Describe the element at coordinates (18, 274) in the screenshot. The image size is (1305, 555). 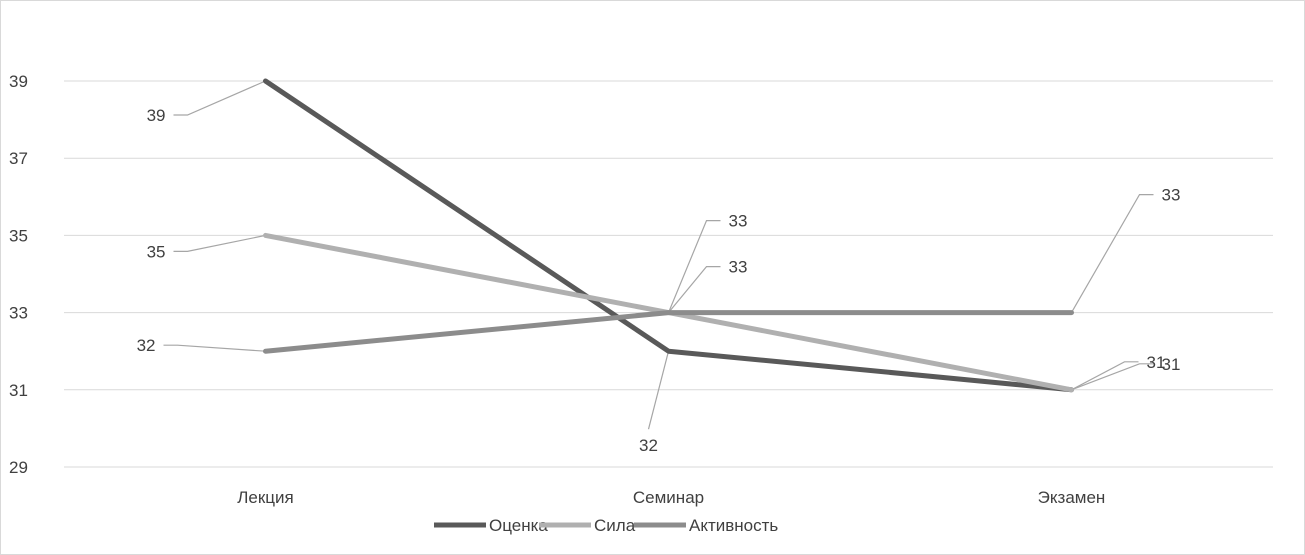
I see `y-axis-ticks: 29 31 33 35 37 39` at that location.